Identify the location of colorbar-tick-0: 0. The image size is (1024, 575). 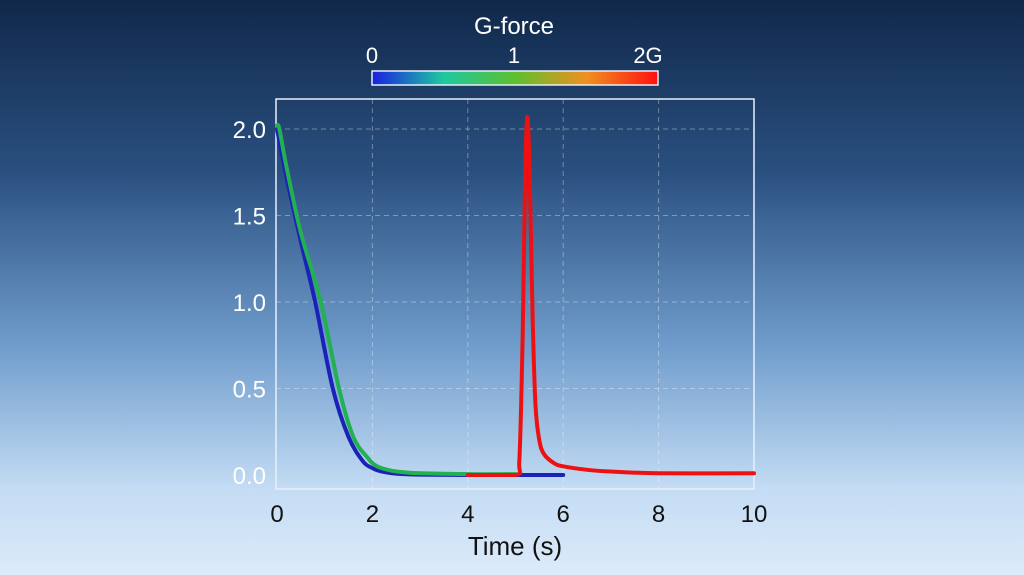
(372, 55).